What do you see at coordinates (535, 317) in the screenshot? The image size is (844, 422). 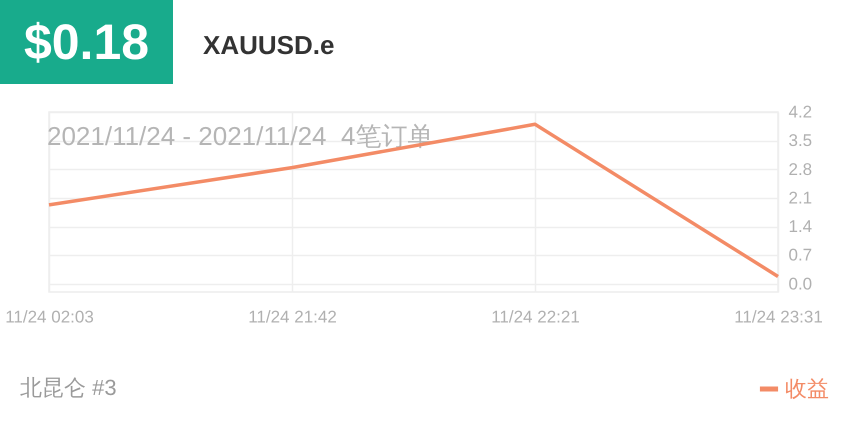 I see `x-tick-label: 11/24 22:21` at bounding box center [535, 317].